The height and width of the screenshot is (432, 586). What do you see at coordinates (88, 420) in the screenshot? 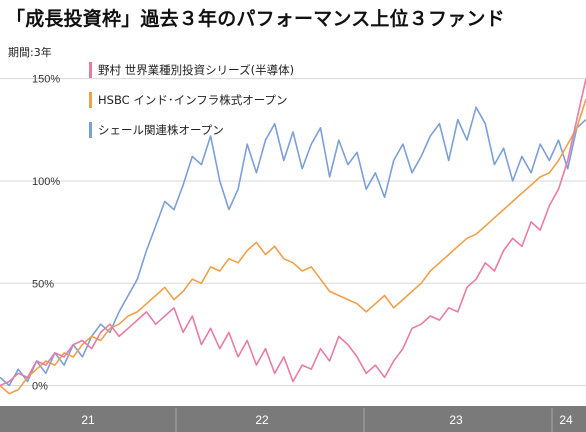
I see `x-tick-label: 21` at bounding box center [88, 420].